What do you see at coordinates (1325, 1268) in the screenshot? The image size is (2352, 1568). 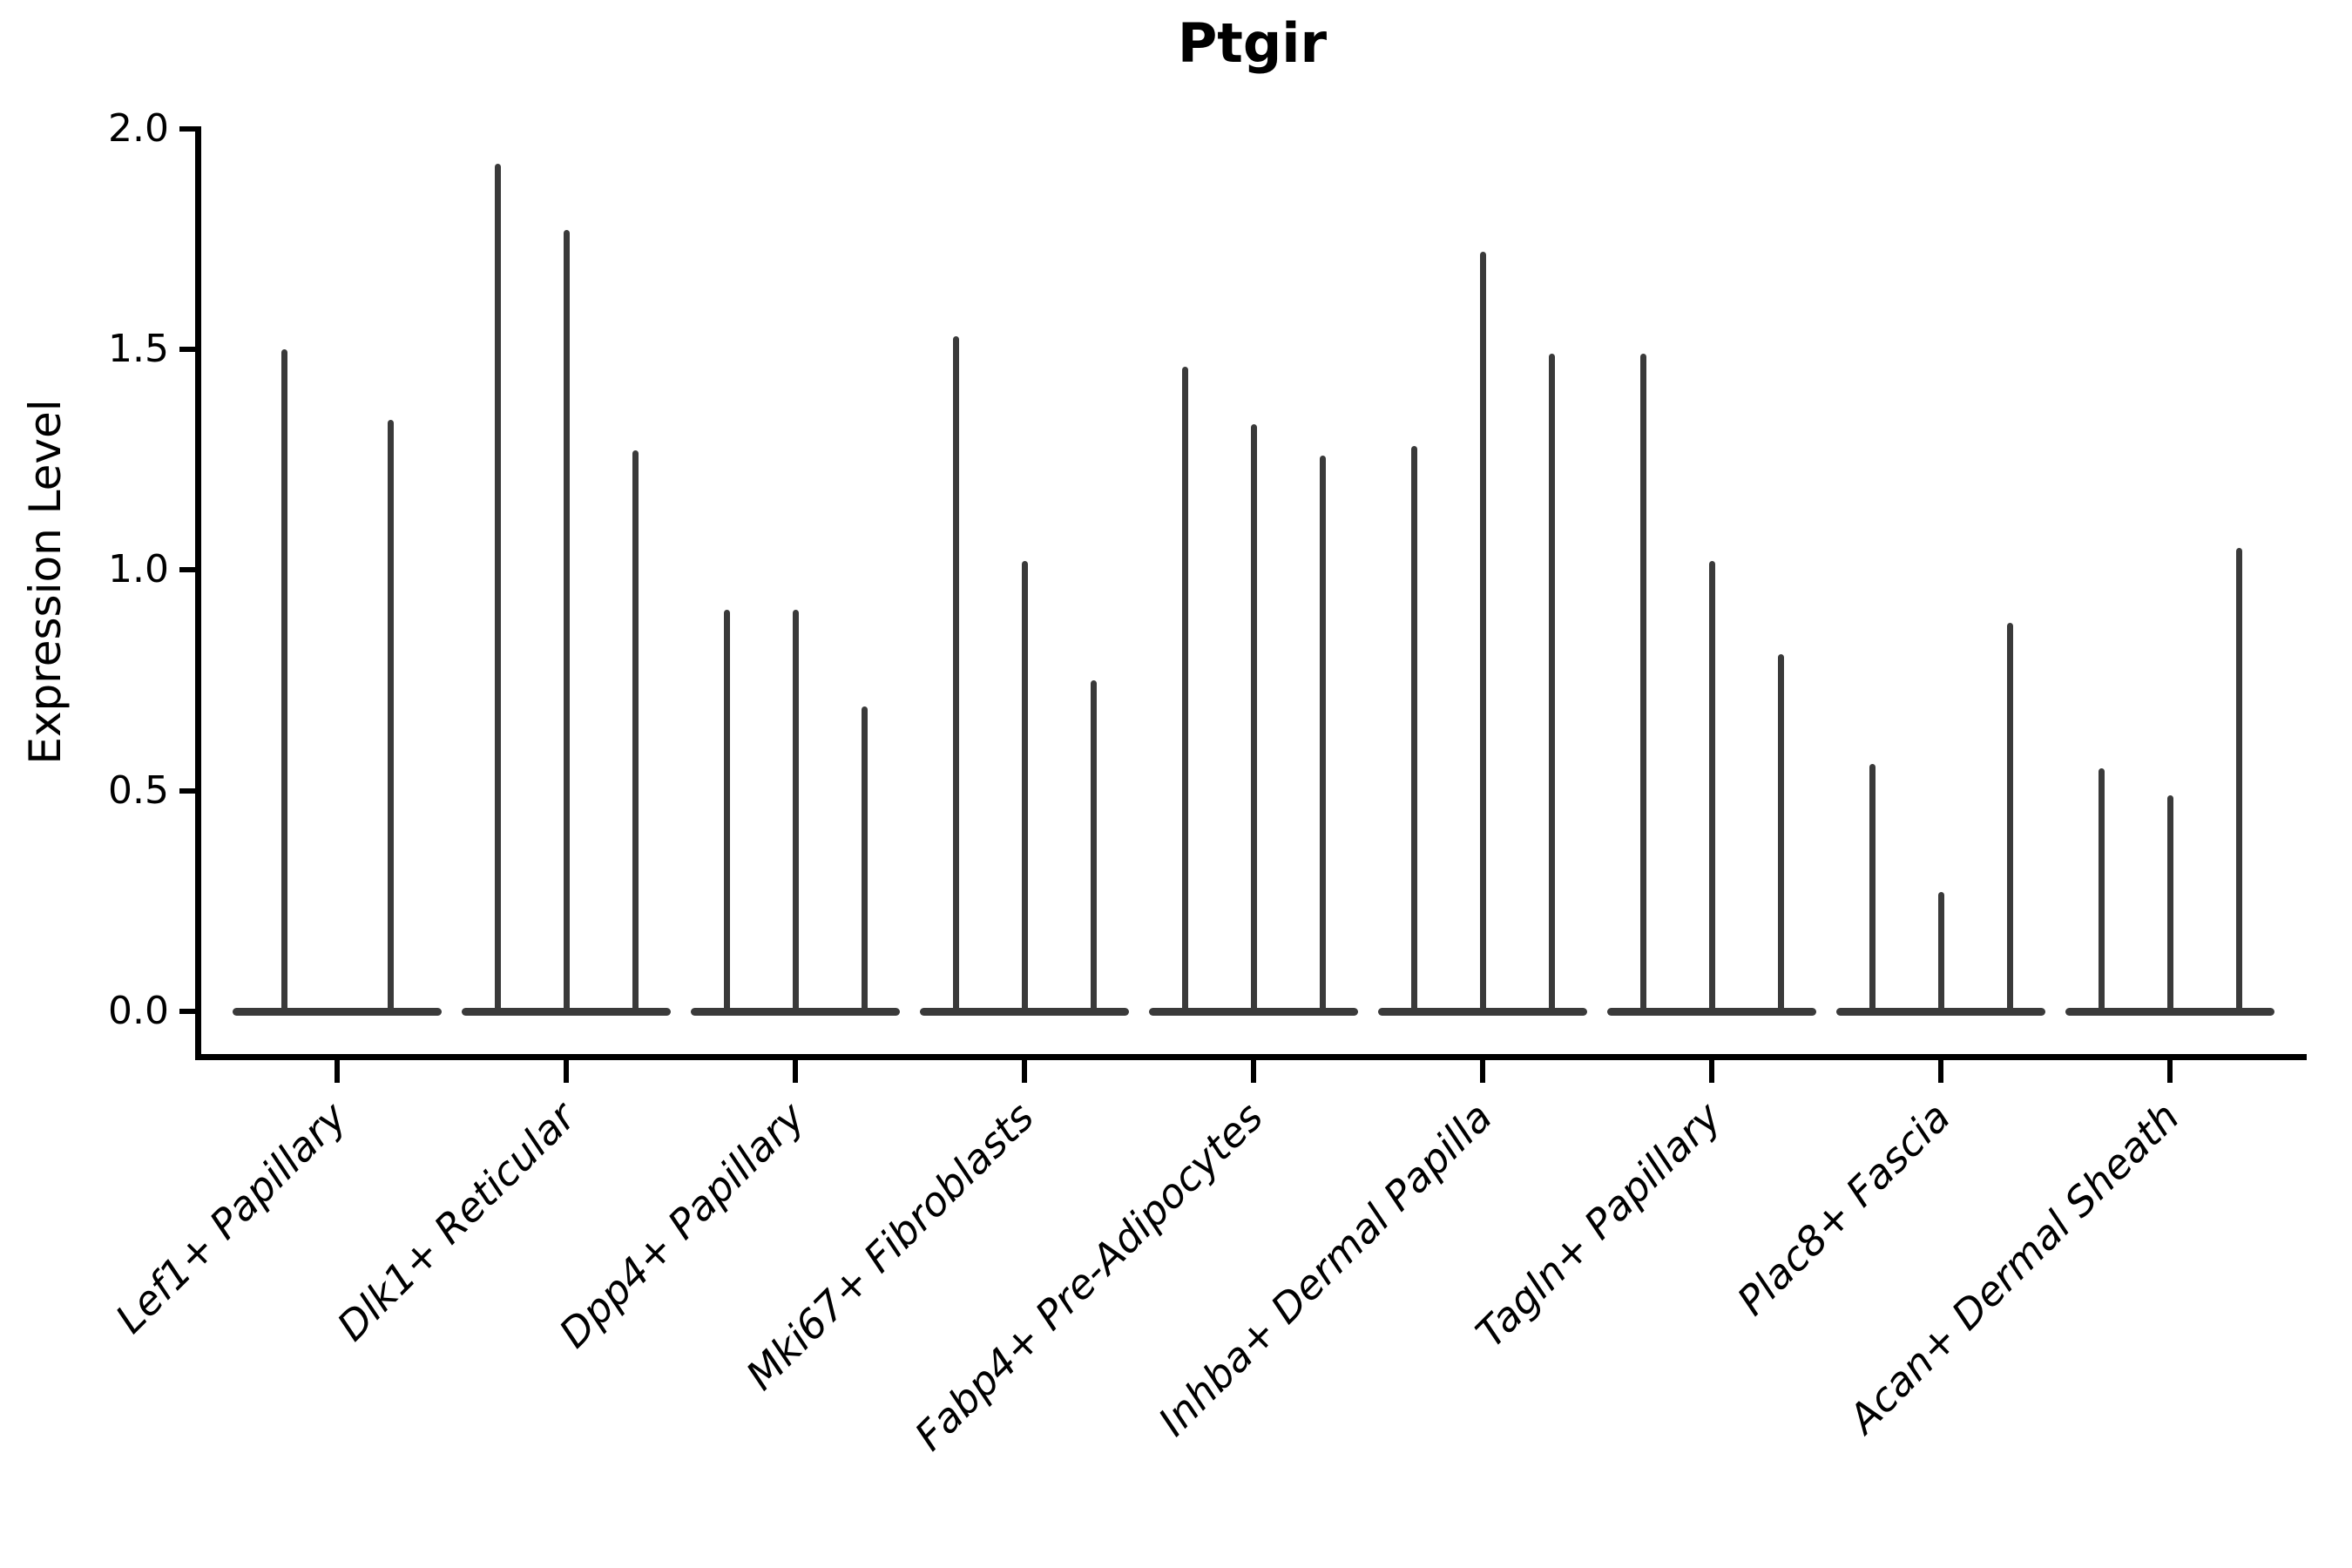 I see `x-category-label: Inhba+ Dermal Papilla` at bounding box center [1325, 1268].